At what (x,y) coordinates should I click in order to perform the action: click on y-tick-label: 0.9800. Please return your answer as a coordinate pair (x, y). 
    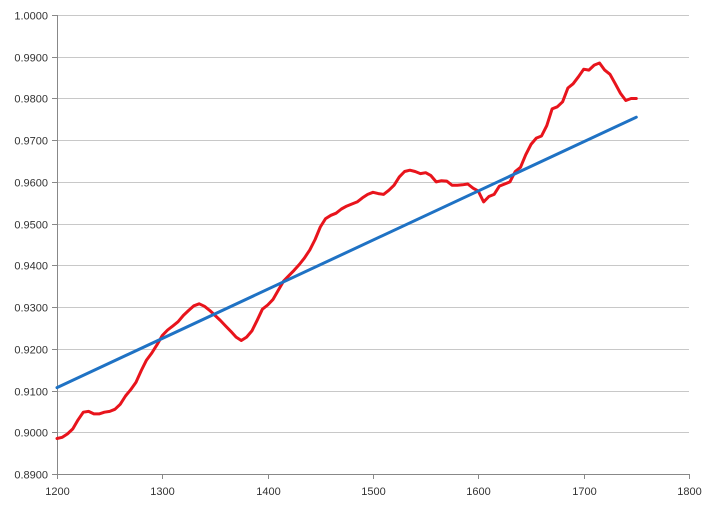
    Looking at the image, I should click on (31, 100).